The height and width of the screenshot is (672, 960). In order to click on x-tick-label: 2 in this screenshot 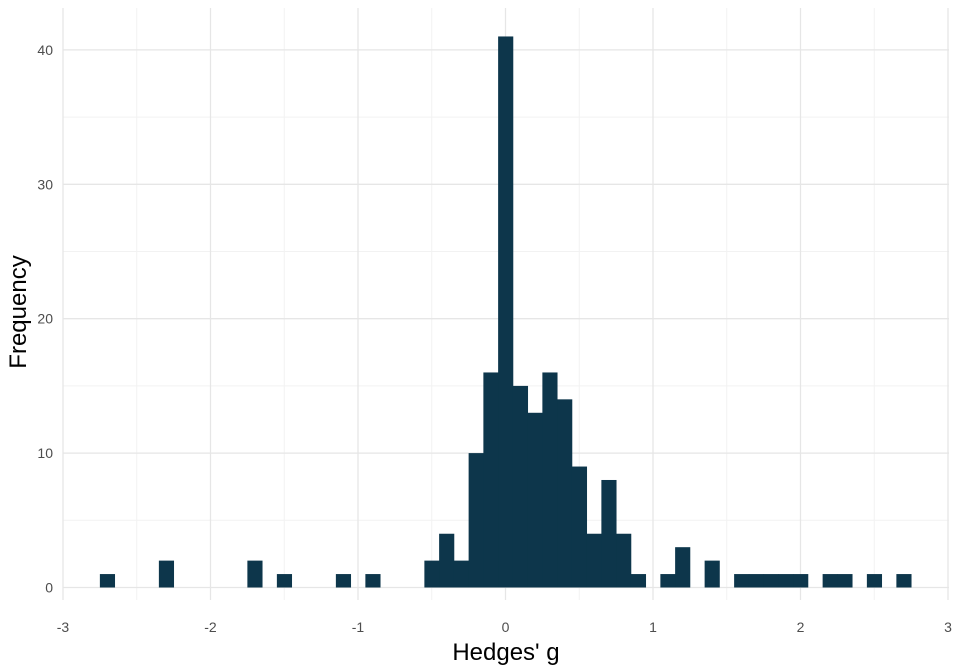, I will do `click(801, 627)`.